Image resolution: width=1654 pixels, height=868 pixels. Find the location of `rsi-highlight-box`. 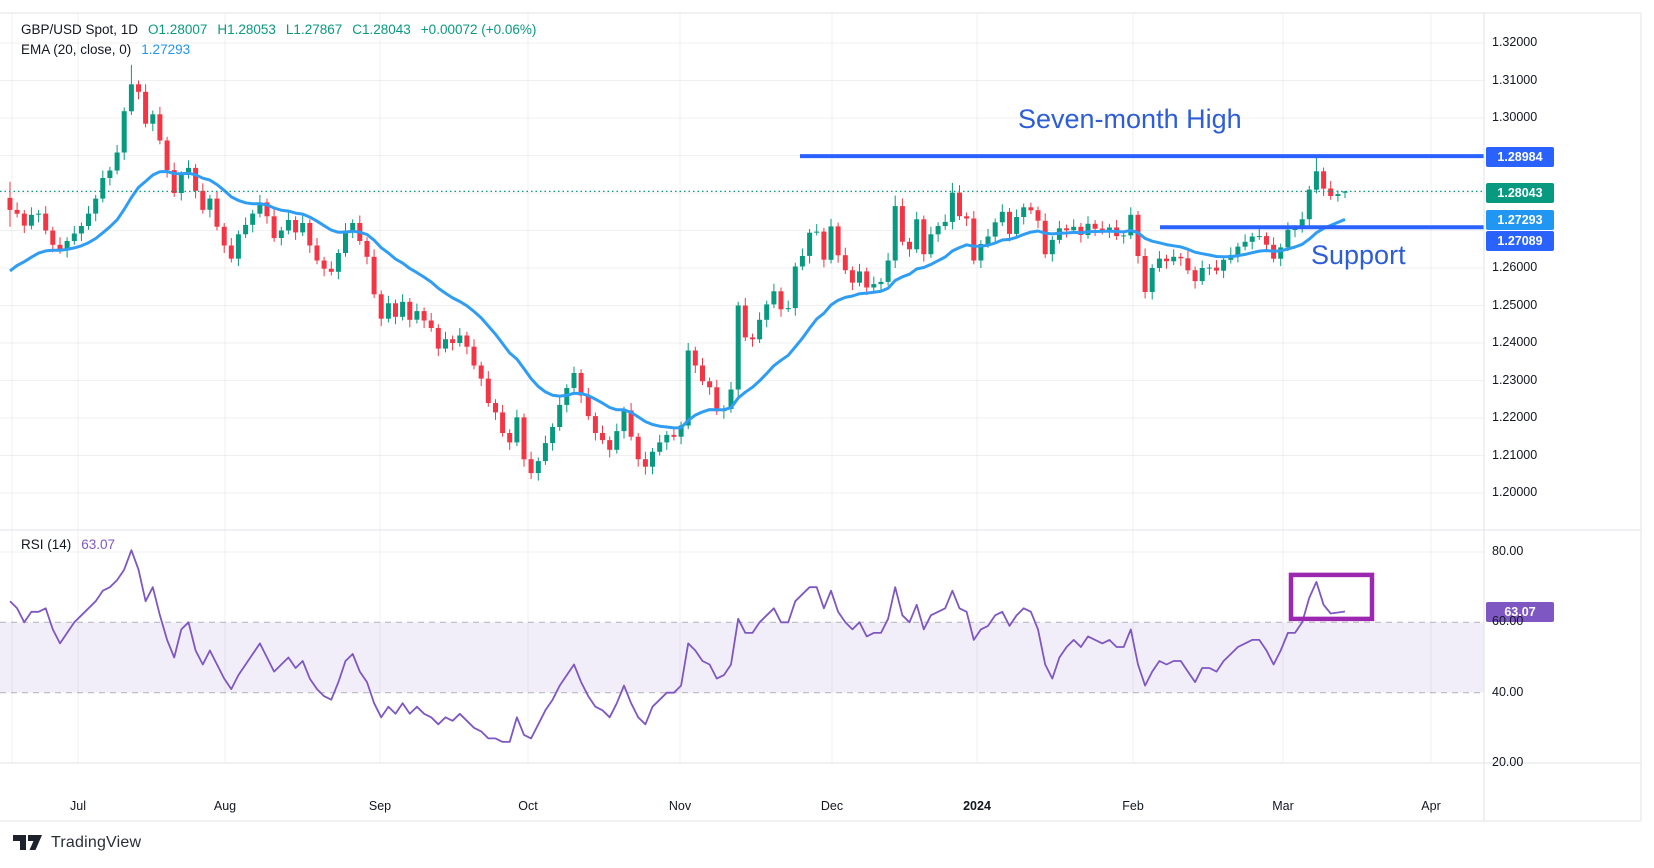

rsi-highlight-box is located at coordinates (1331, 597).